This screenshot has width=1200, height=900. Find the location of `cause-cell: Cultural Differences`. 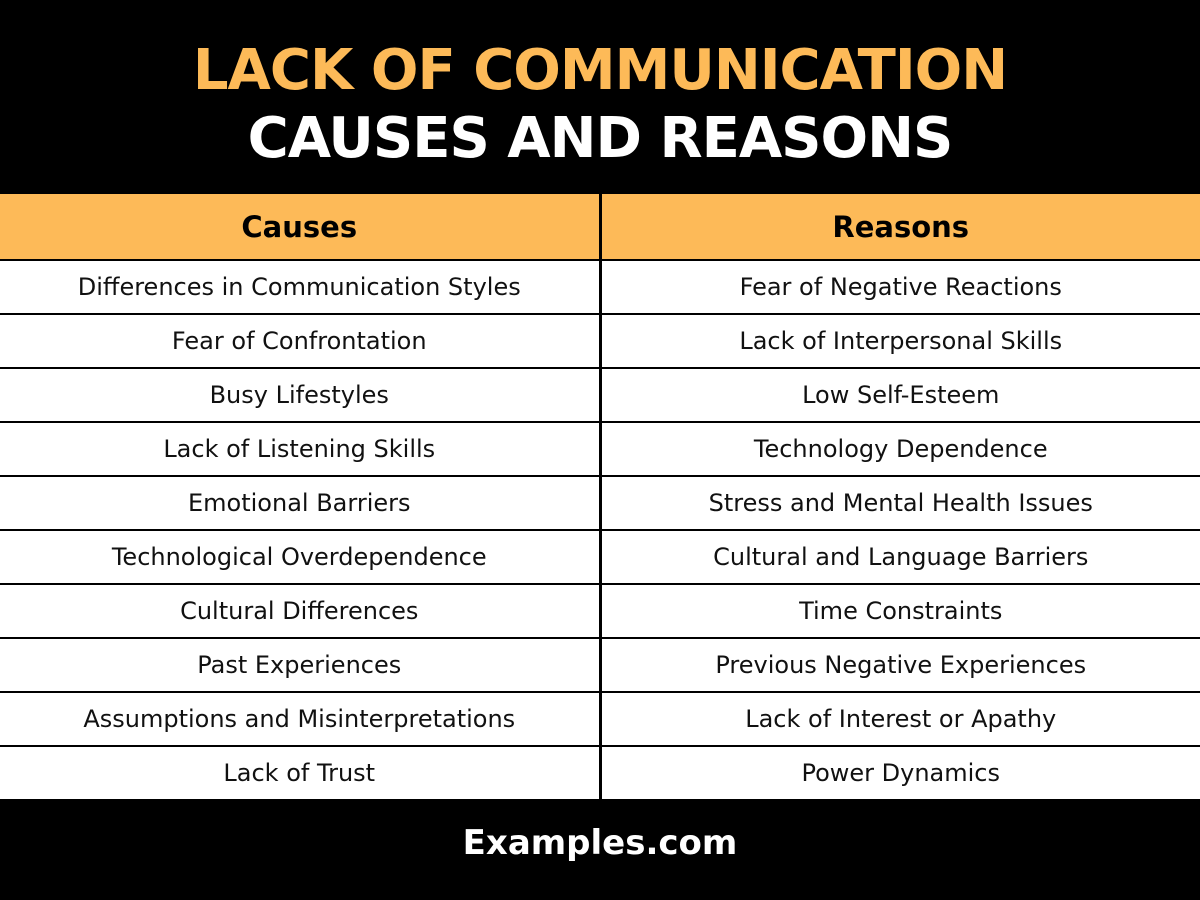

cause-cell: Cultural Differences is located at coordinates (301, 611).